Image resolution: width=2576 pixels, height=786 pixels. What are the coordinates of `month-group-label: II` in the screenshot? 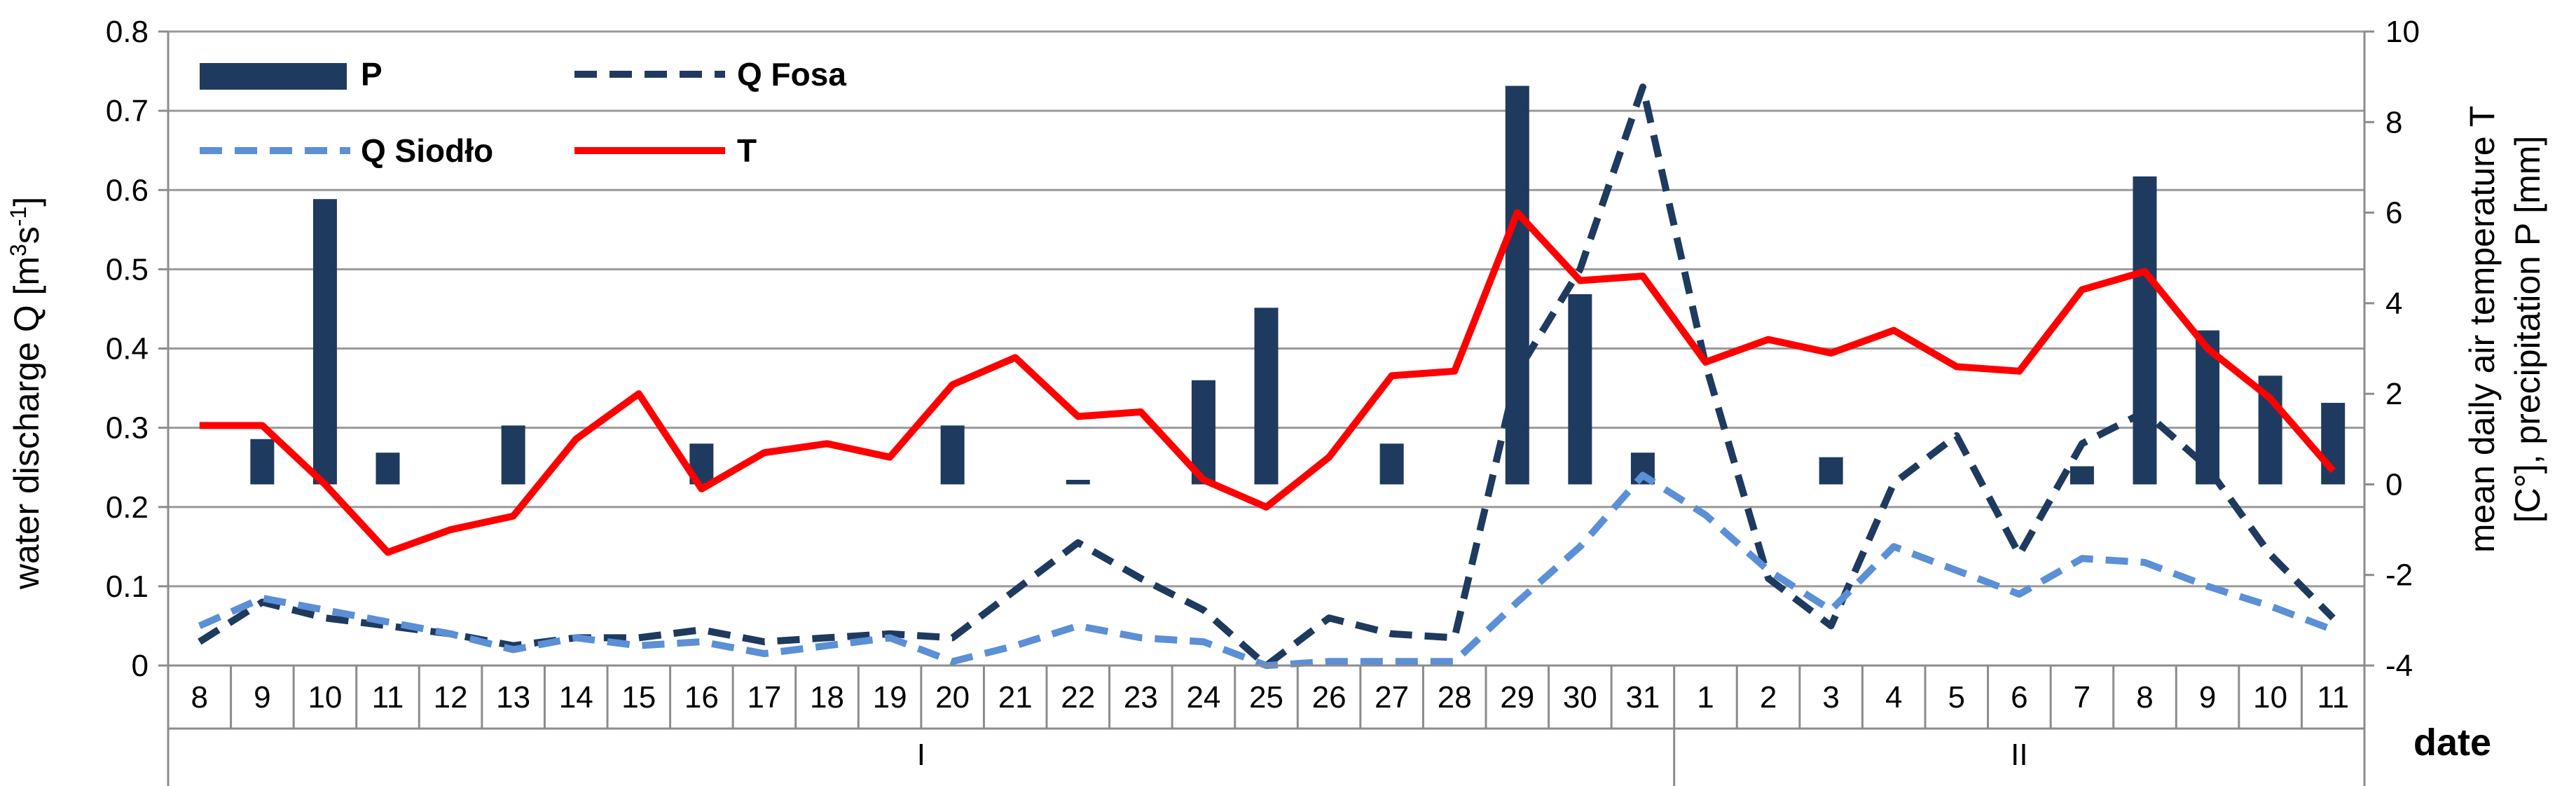 It's located at (2019, 755).